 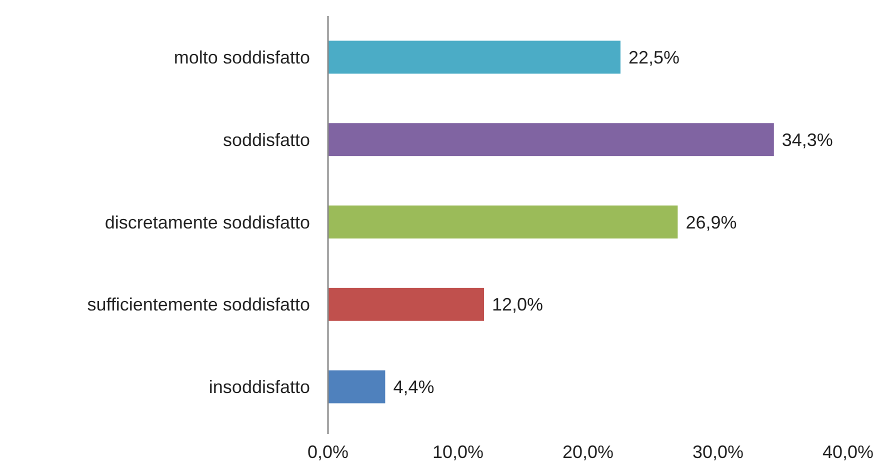 I want to click on x-tick-label: 10,0%, so click(x=458, y=452).